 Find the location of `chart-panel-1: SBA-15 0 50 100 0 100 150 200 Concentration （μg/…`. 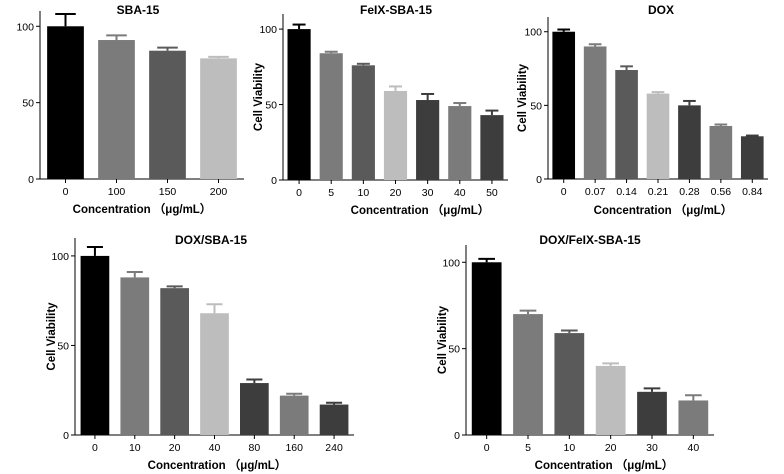

chart-panel-1: SBA-15 0 50 100 0 100 150 200 Concentration （μg/… is located at coordinates (130, 109).